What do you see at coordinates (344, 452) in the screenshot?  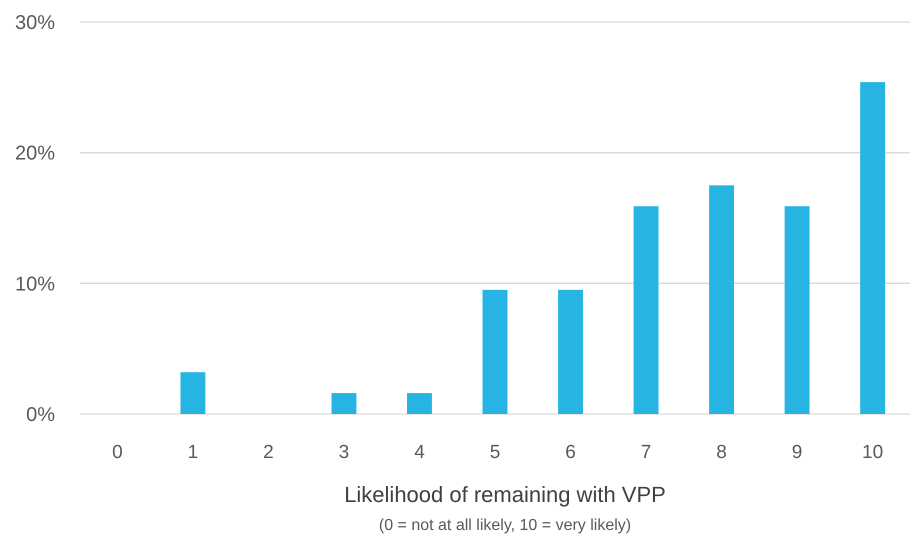 I see `x-tick-label: 3` at bounding box center [344, 452].